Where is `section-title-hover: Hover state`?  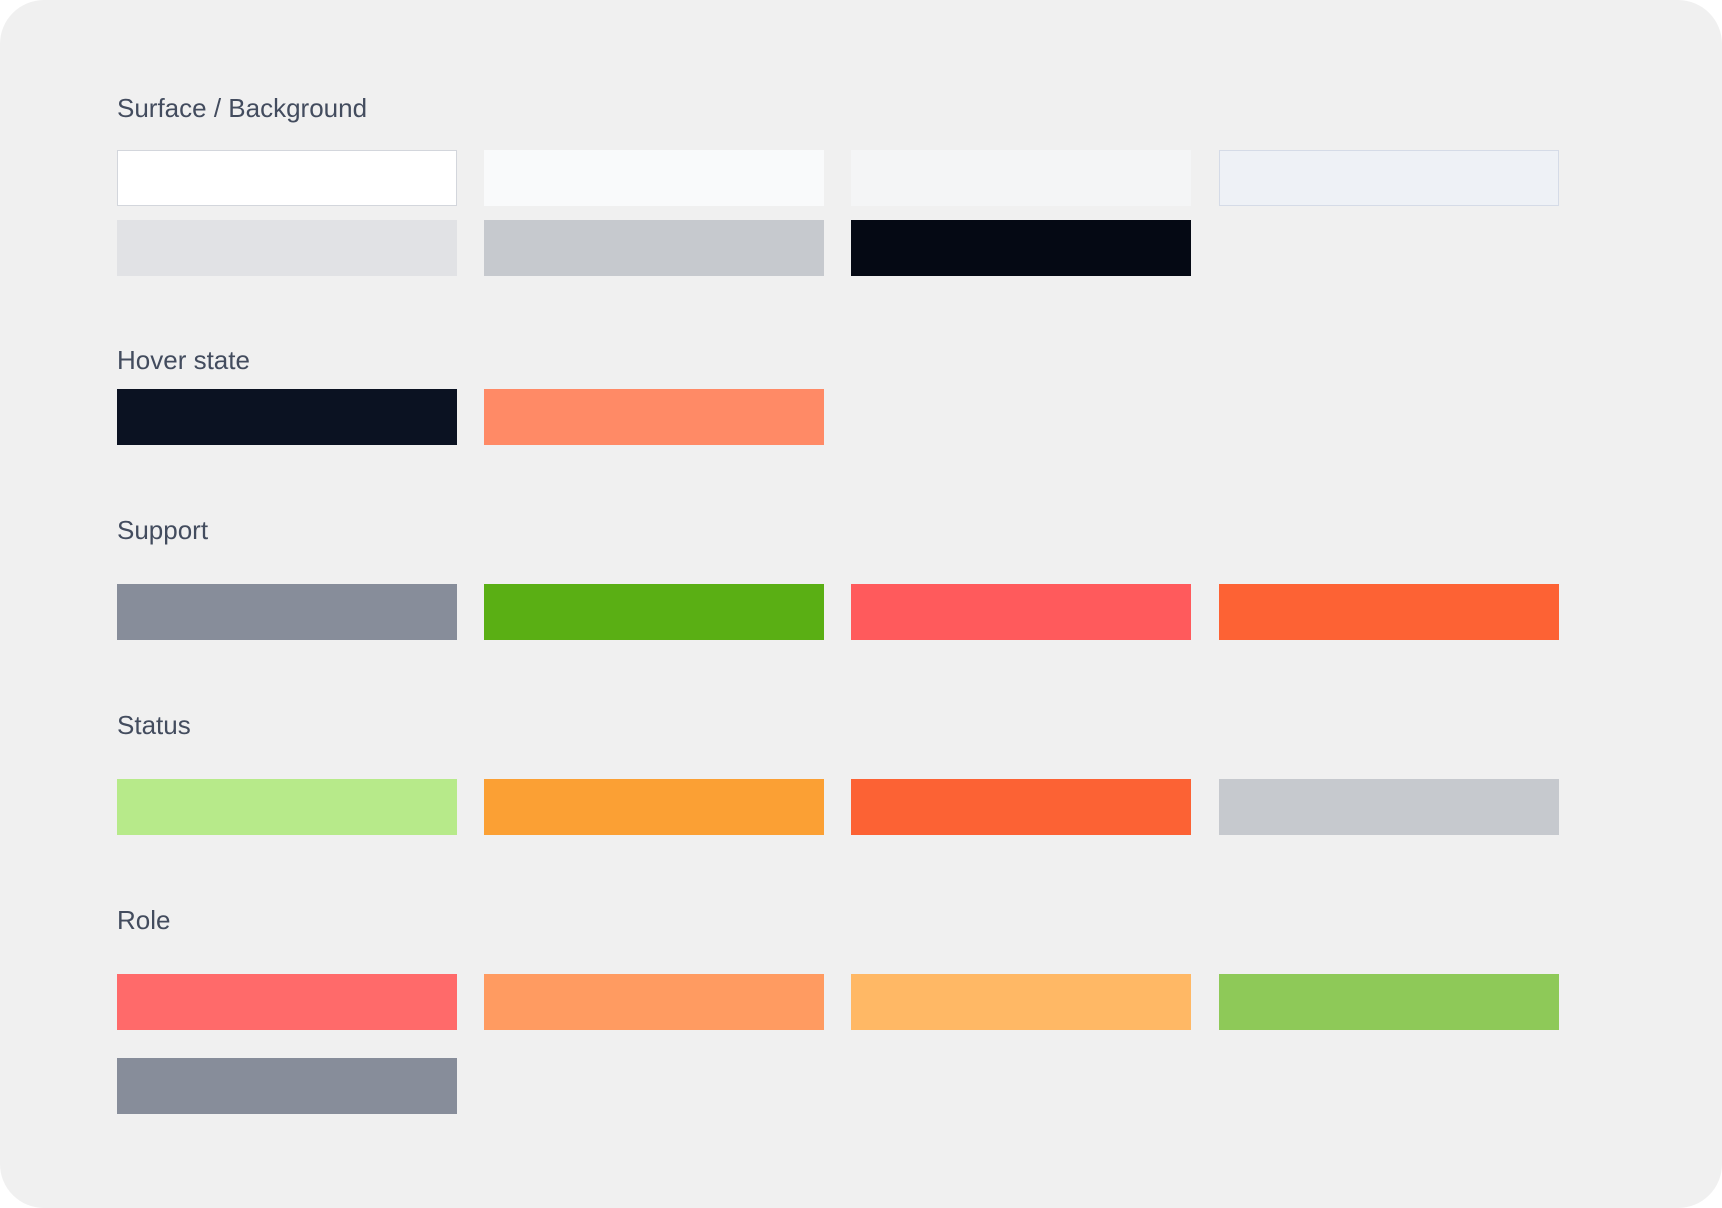 section-title-hover: Hover state is located at coordinates (183, 360).